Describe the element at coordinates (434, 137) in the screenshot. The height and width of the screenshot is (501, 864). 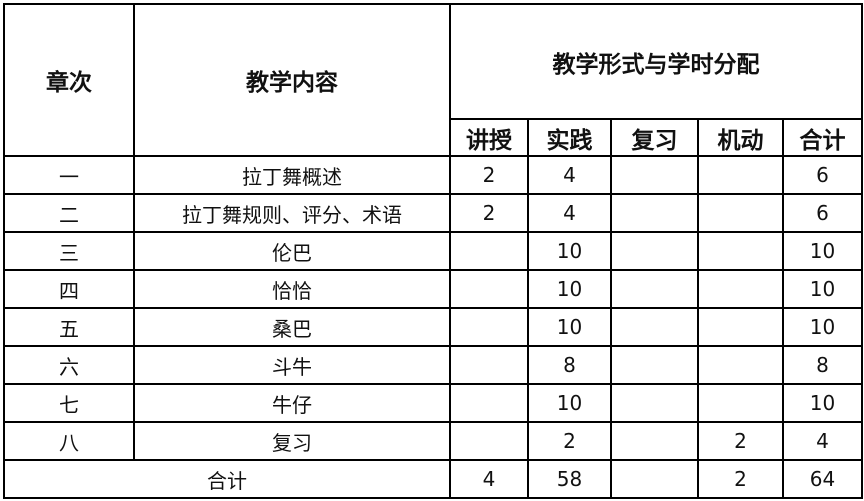
I see `subheader-row: 讲授 实践 复习 机动 合计` at that location.